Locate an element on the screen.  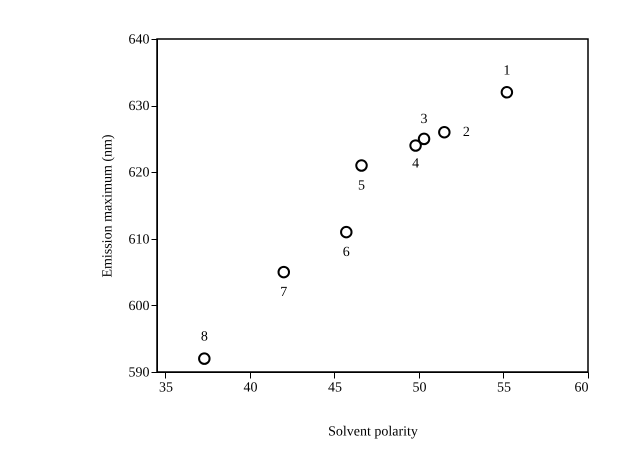
y-tick-label: 640 is located at coordinates (139, 40).